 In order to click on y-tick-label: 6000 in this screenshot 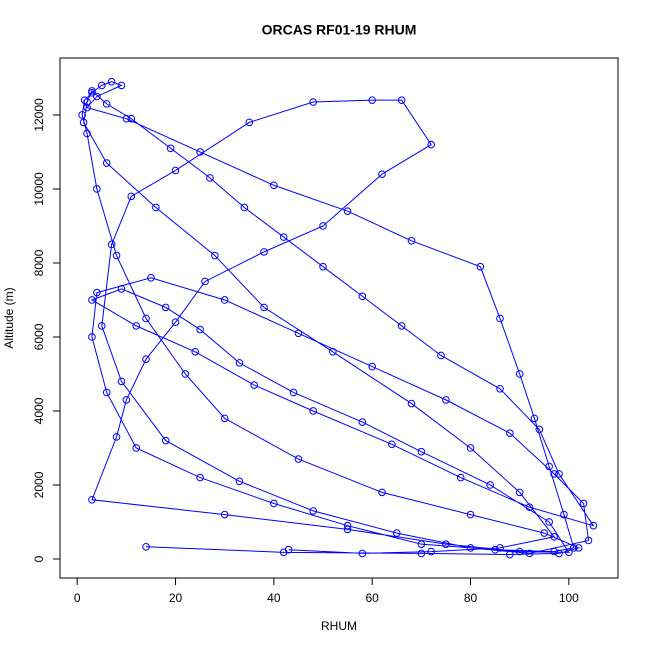, I will do `click(39, 336)`.